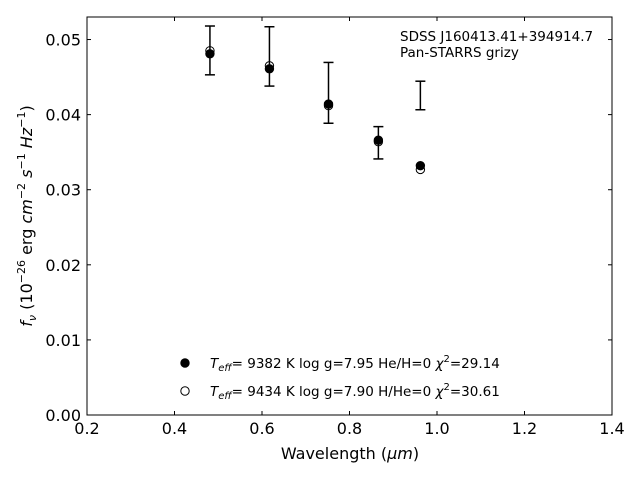 This screenshot has width=640, height=480. What do you see at coordinates (315, 110) in the screenshot?
I see `model-points` at bounding box center [315, 110].